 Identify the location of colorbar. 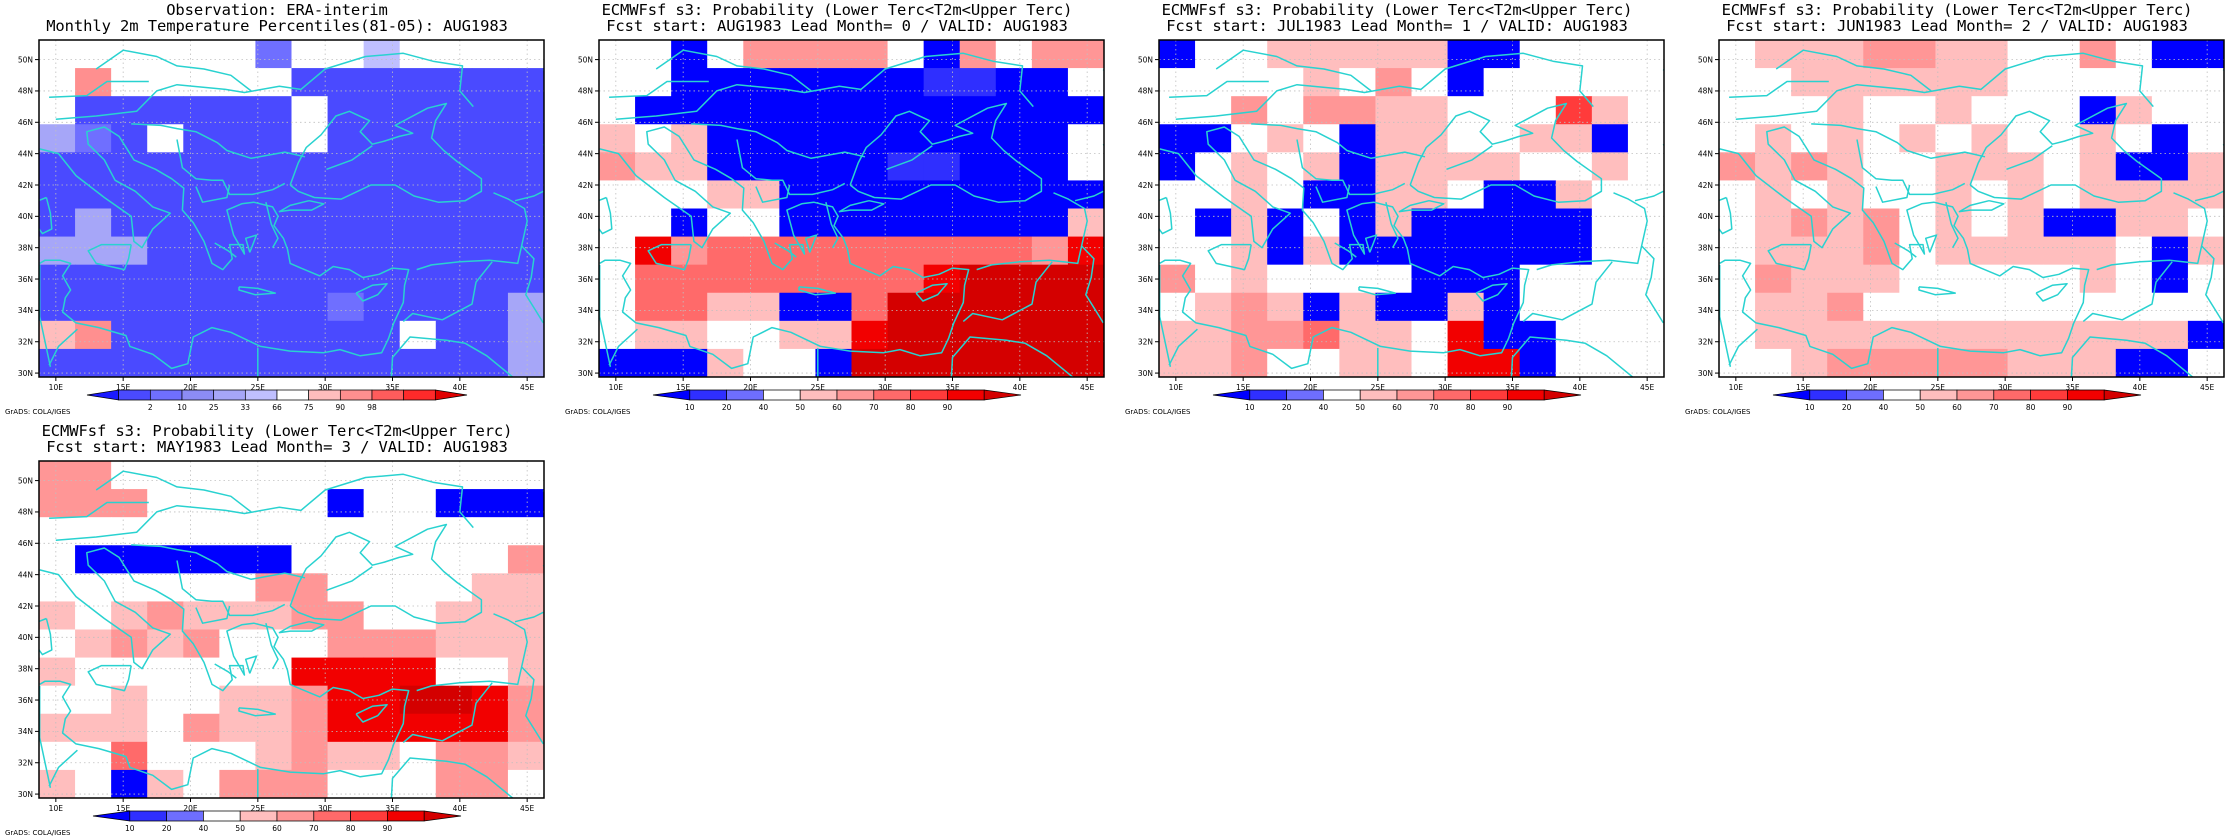
(277, 395).